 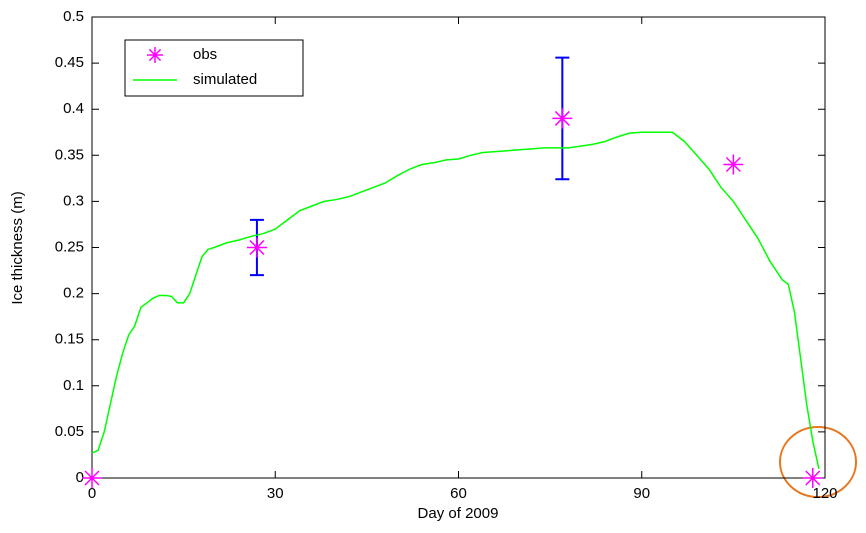 I want to click on legend-label: simulated, so click(x=225, y=79).